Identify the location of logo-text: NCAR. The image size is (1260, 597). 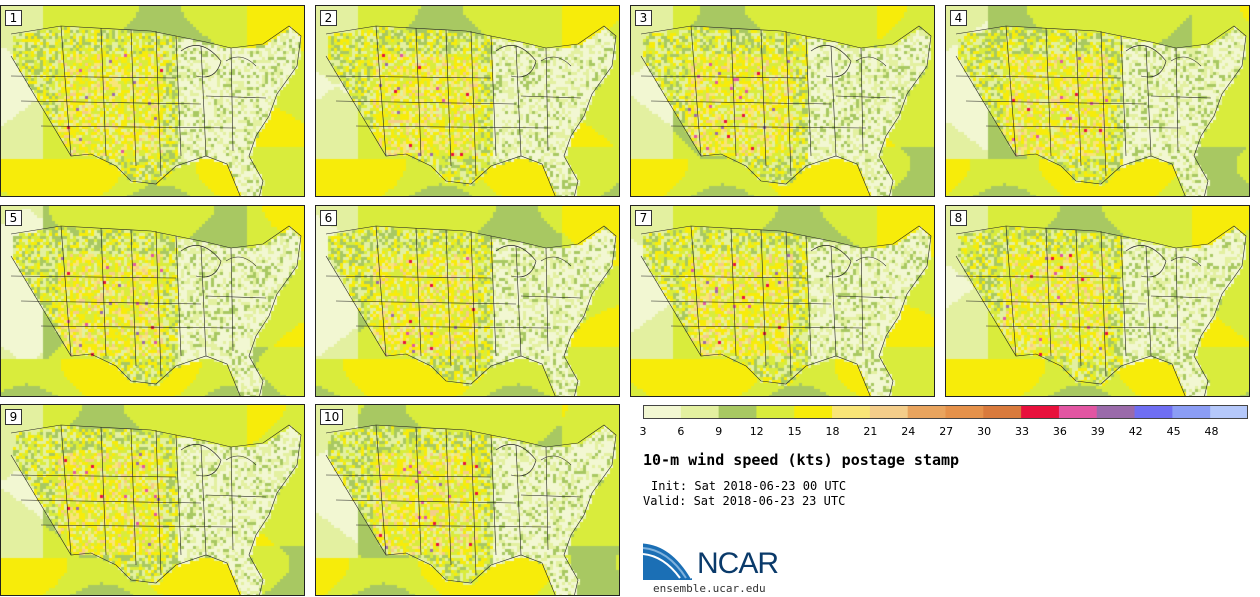
(738, 563).